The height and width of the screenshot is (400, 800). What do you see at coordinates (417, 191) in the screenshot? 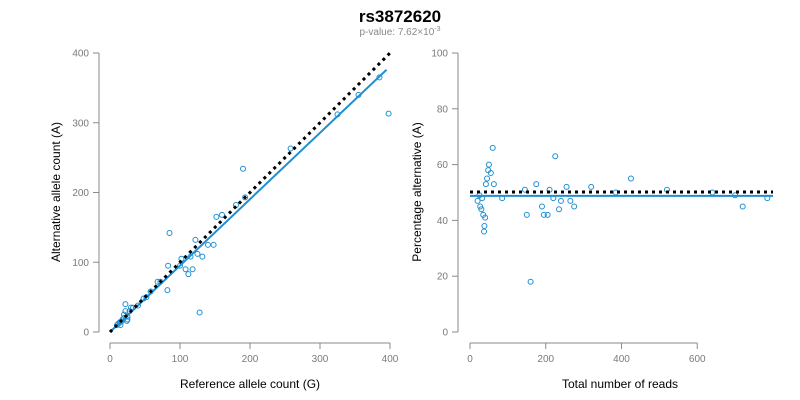
I see `y-axis-label: Percentage alternative (A)` at bounding box center [417, 191].